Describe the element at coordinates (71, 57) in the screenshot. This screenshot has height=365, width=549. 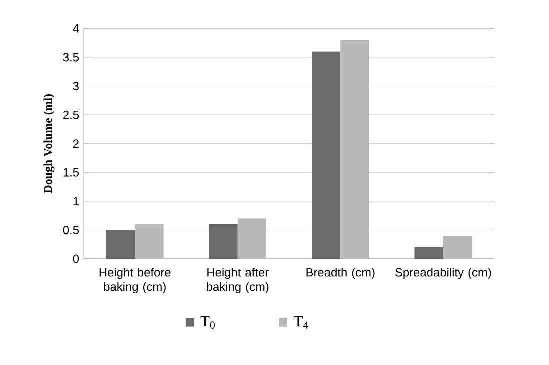
I see `y-tick-label: 3.5` at that location.